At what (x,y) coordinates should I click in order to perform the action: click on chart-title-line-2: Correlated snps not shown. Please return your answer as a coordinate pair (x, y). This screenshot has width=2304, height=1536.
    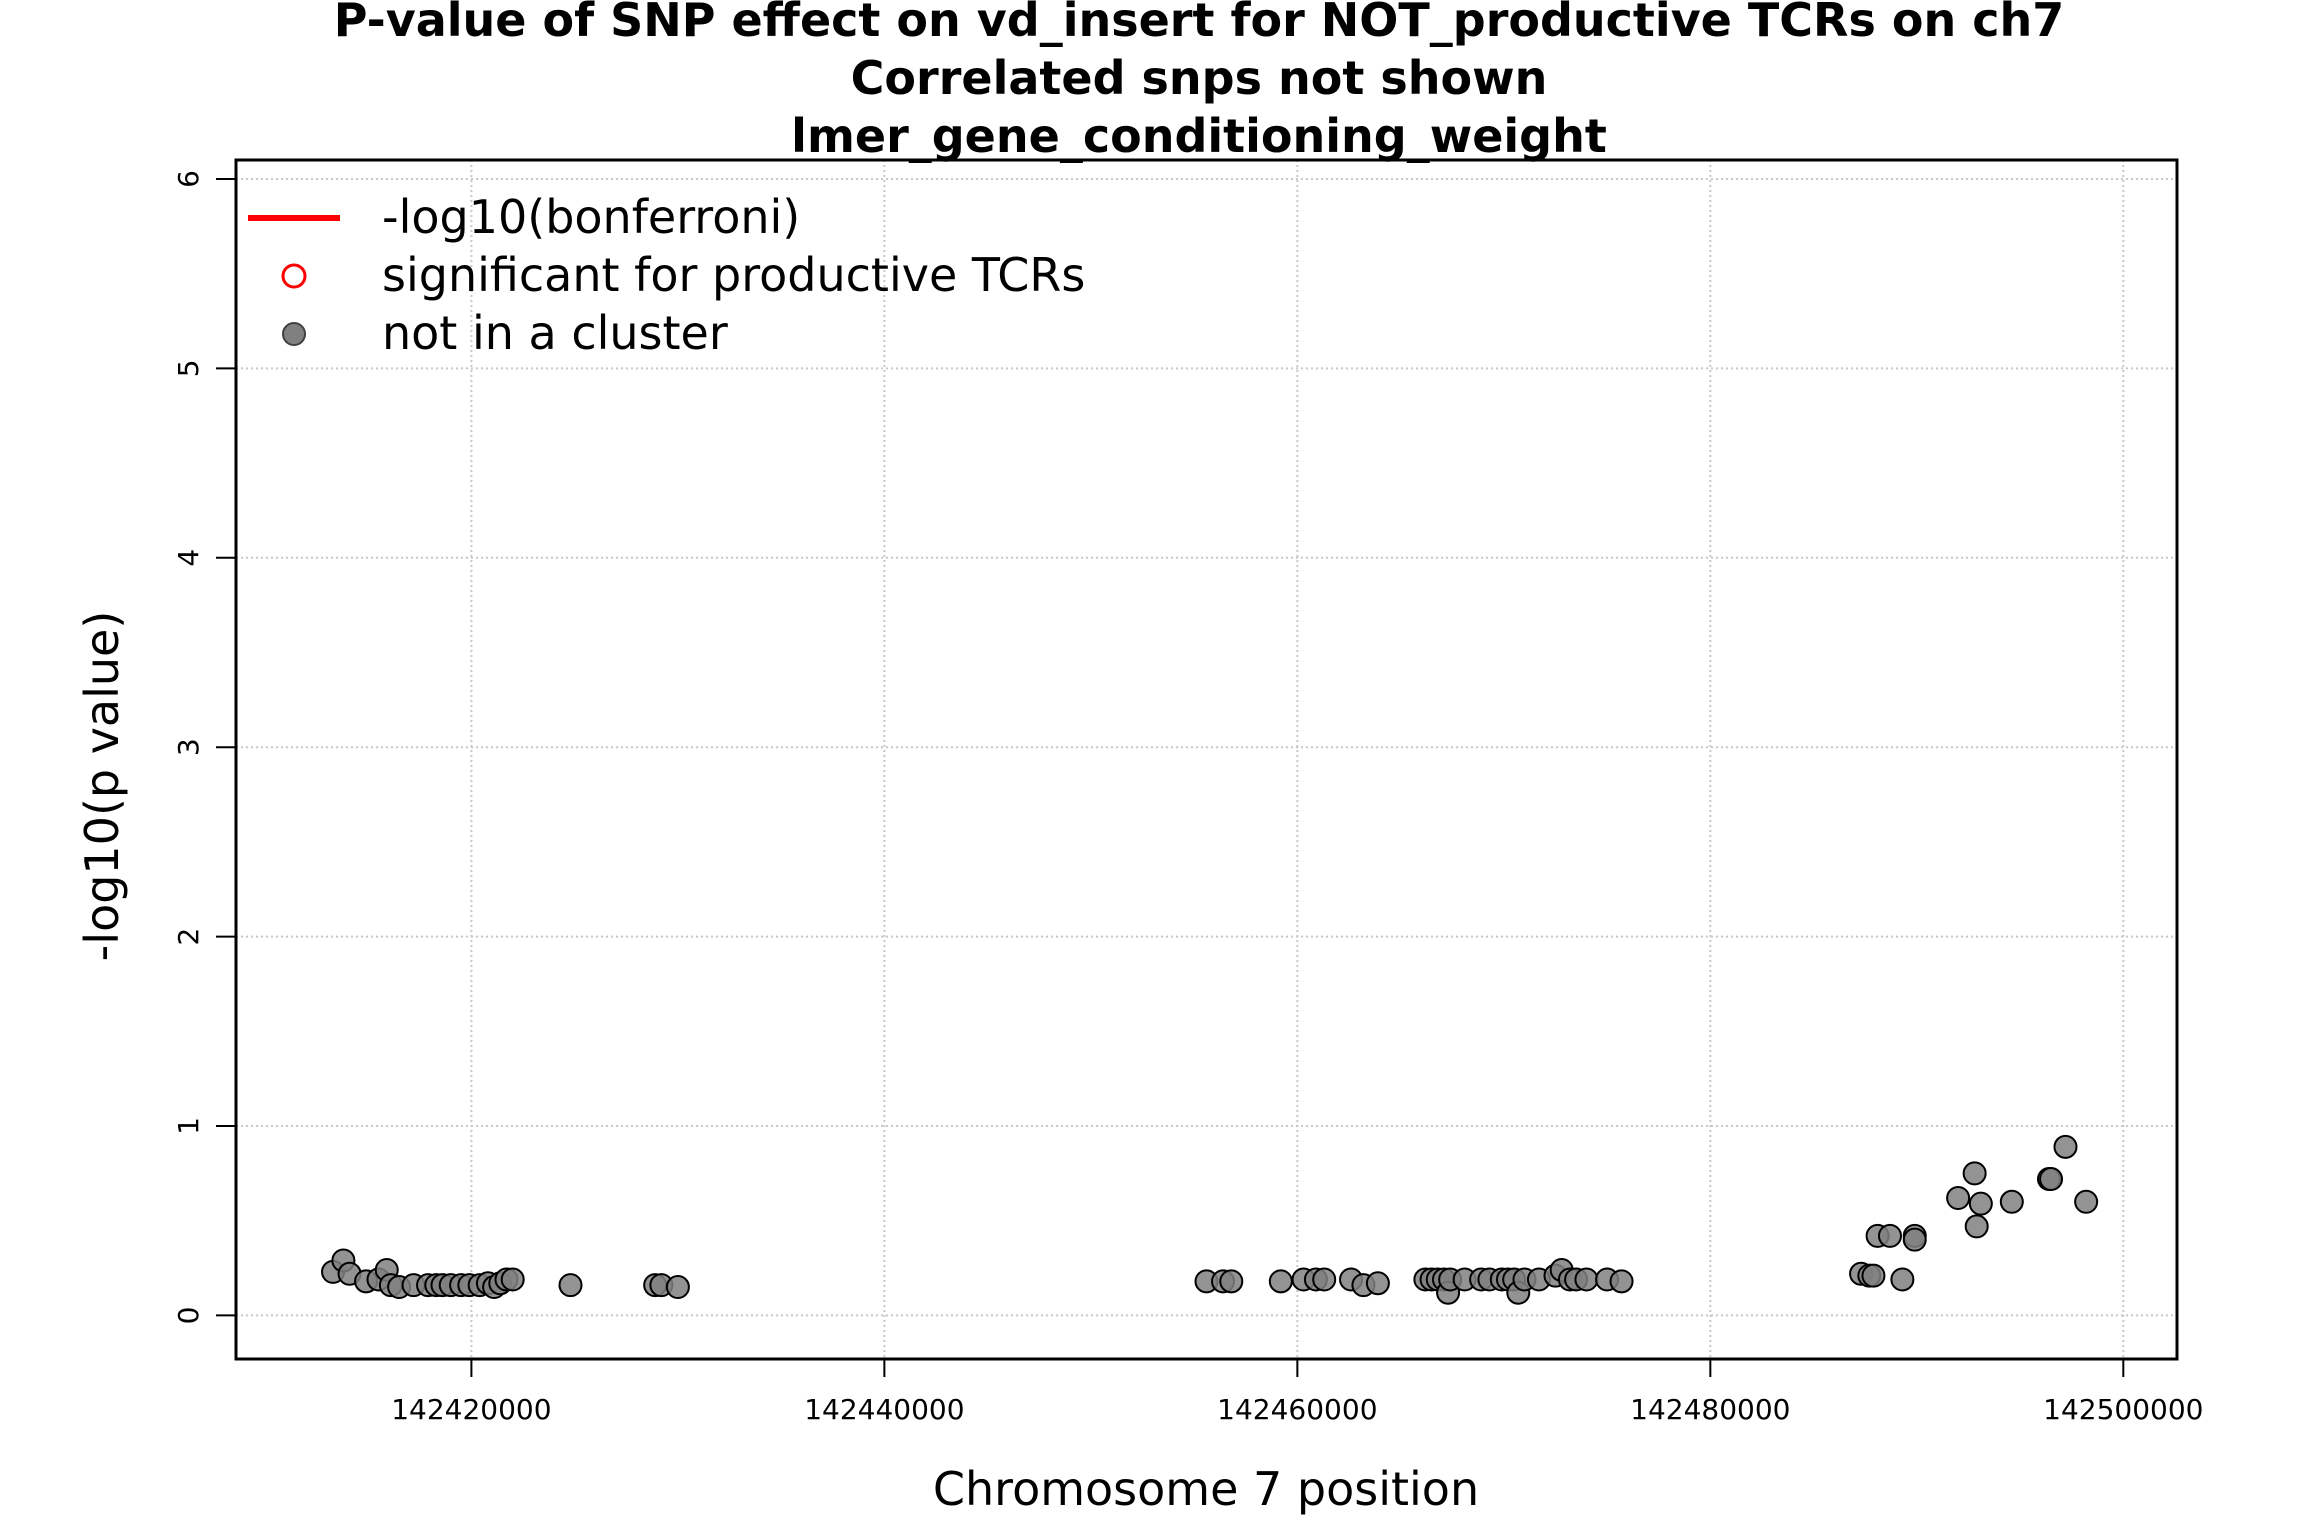
    Looking at the image, I should click on (1199, 78).